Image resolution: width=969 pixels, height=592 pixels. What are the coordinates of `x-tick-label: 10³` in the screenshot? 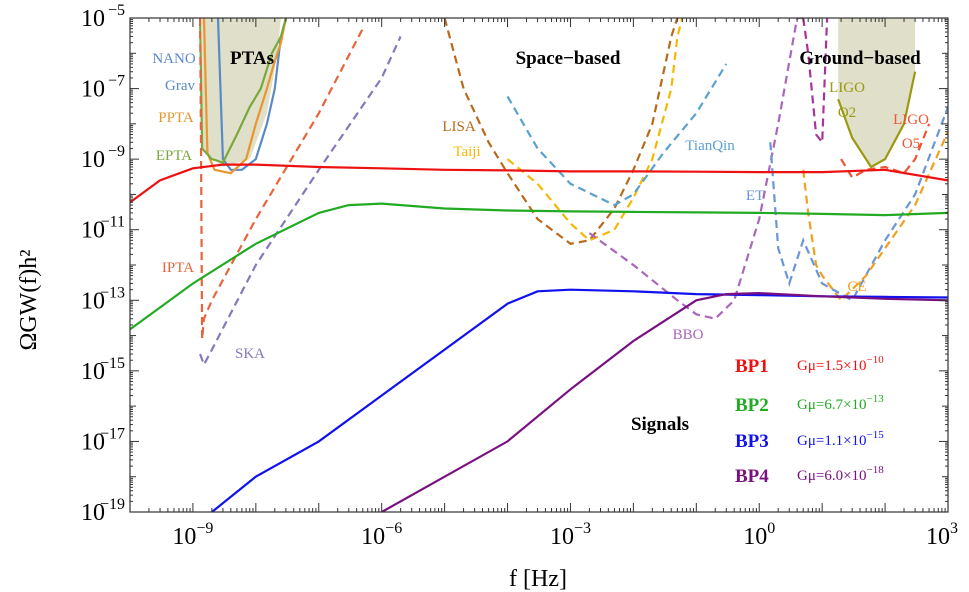 It's located at (942, 535).